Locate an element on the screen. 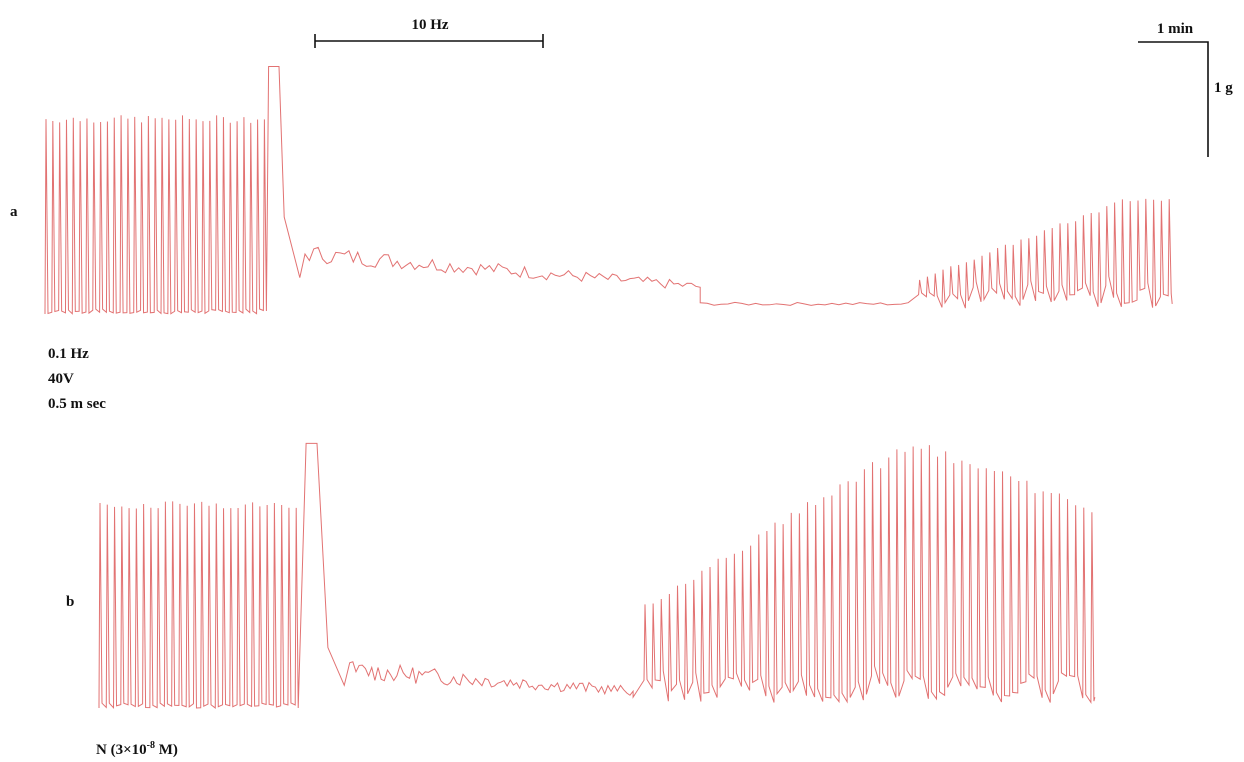 This screenshot has width=1244, height=762. drug-label: N (3×10-8 M) is located at coordinates (137, 749).